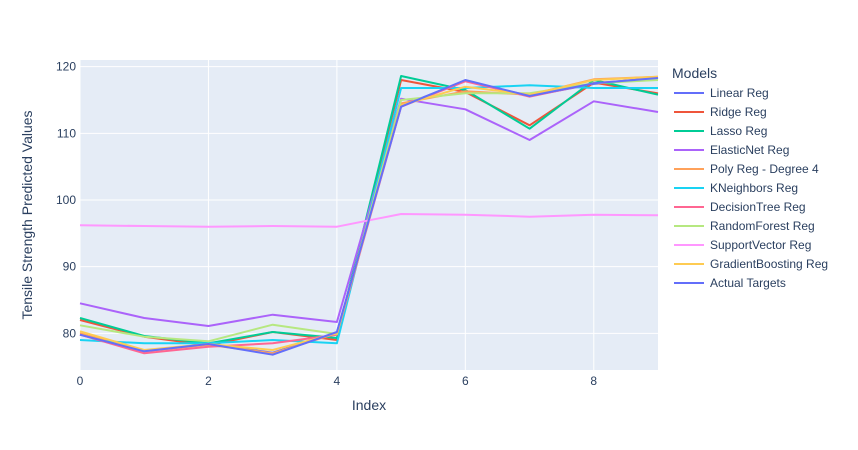 This screenshot has width=858, height=450. I want to click on legend-label: Lasso Reg, so click(738, 131).